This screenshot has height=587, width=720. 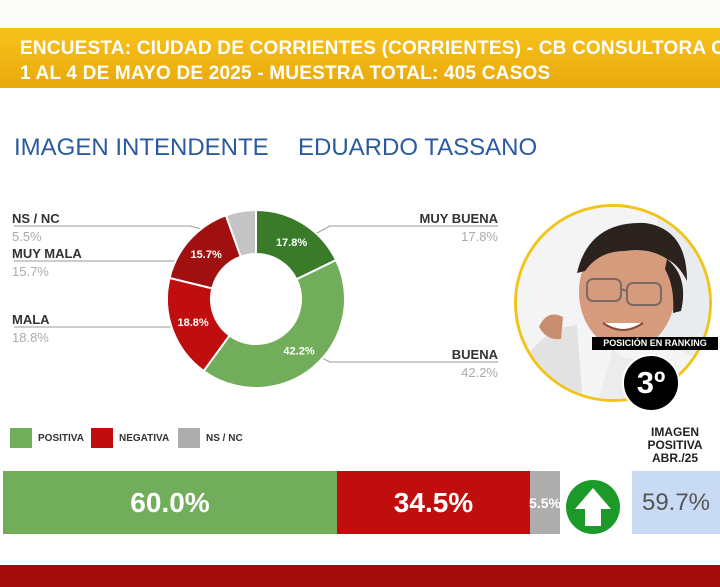 What do you see at coordinates (298, 351) in the screenshot?
I see `donut-value-label-buena: 42.2%` at bounding box center [298, 351].